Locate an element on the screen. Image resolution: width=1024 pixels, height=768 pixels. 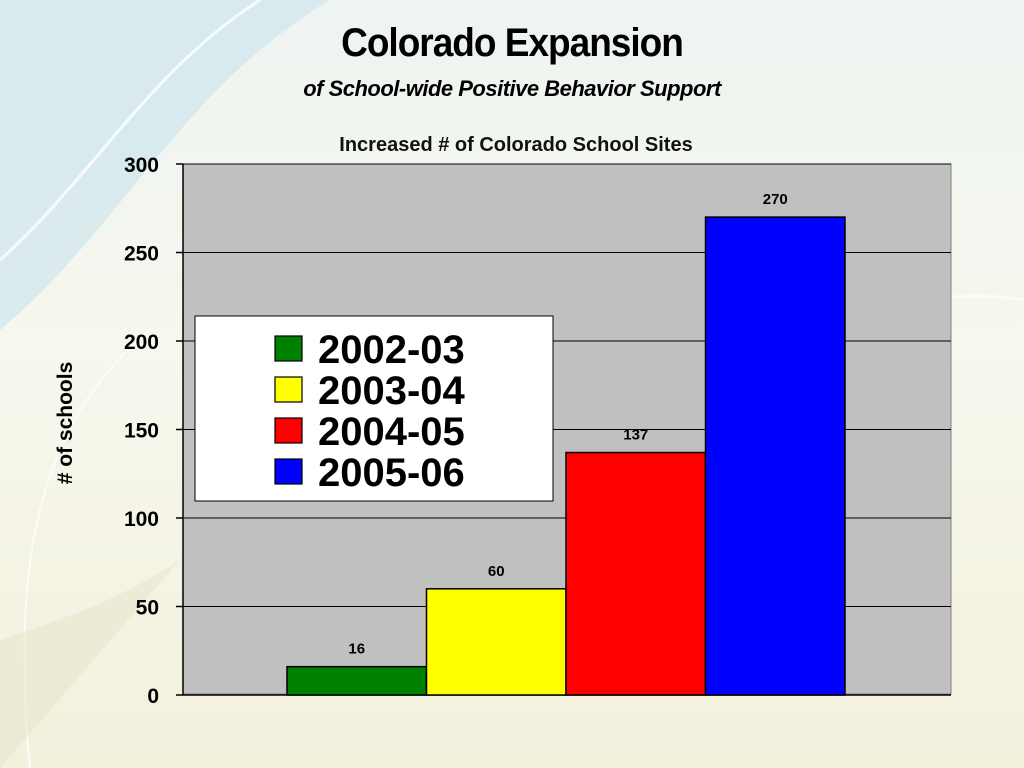
legend-label-2002-03: 2002-03 is located at coordinates (391, 350).